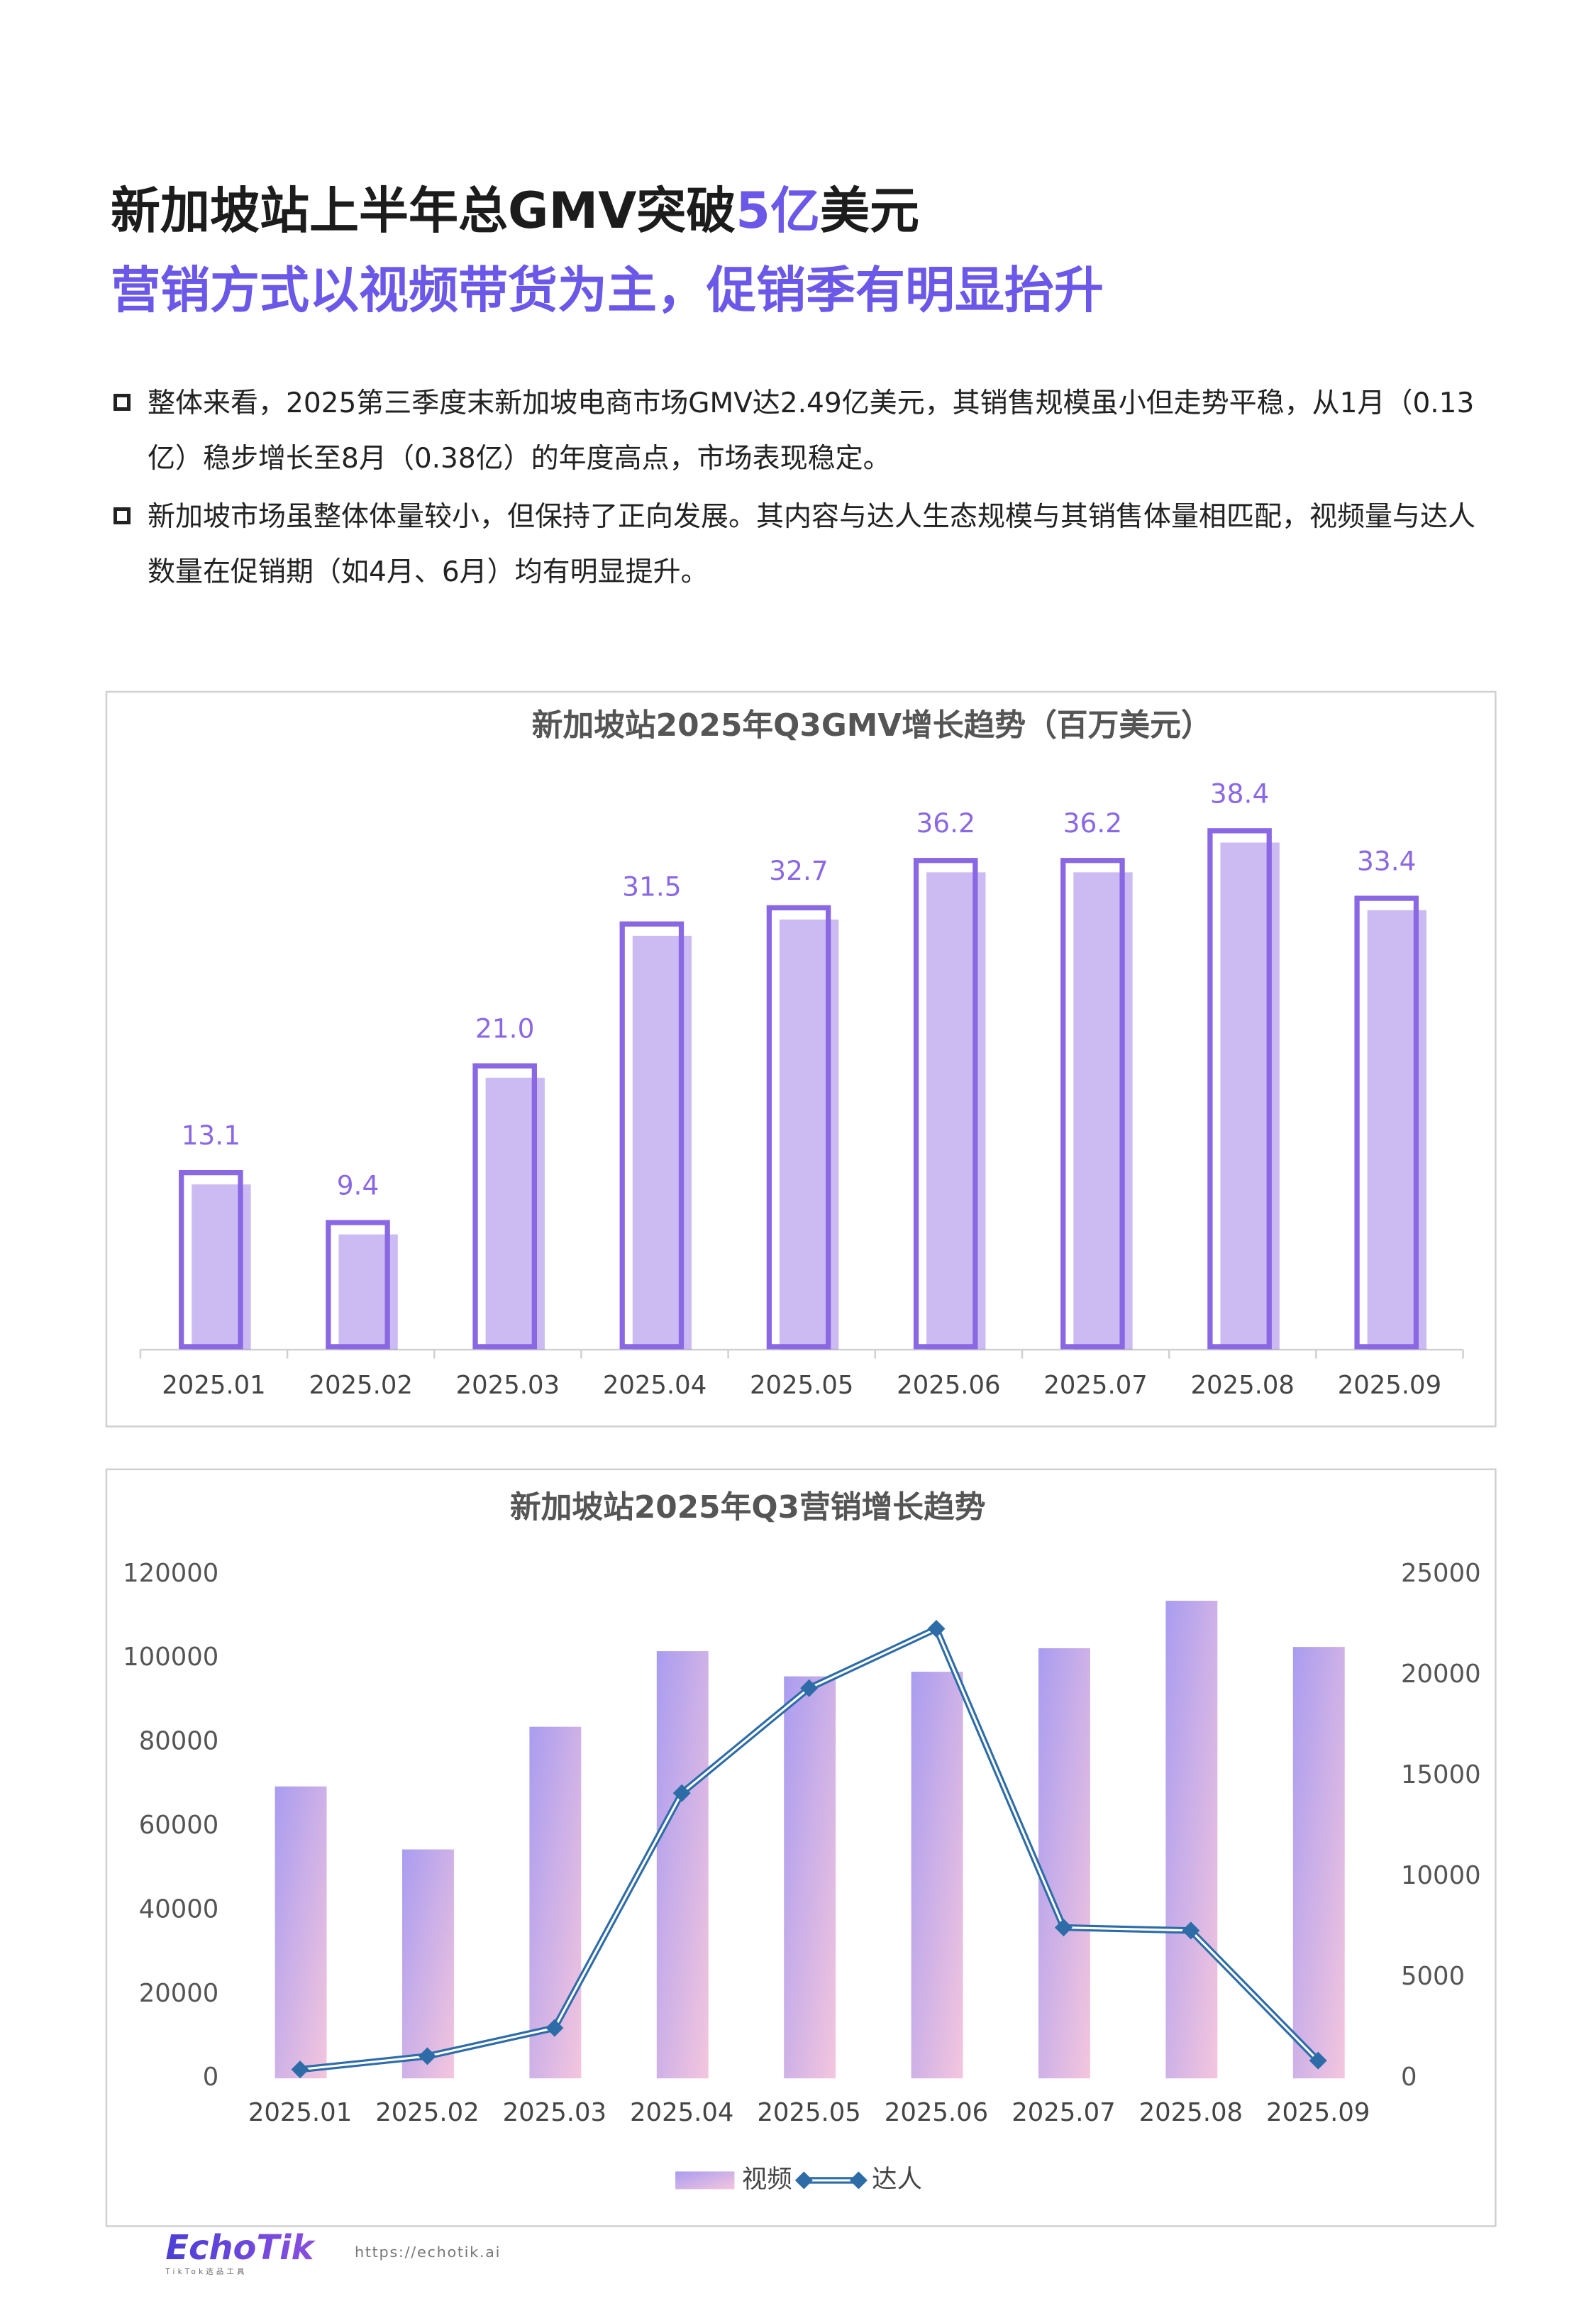  What do you see at coordinates (870, 211) in the screenshot?
I see `title-part: 美元` at bounding box center [870, 211].